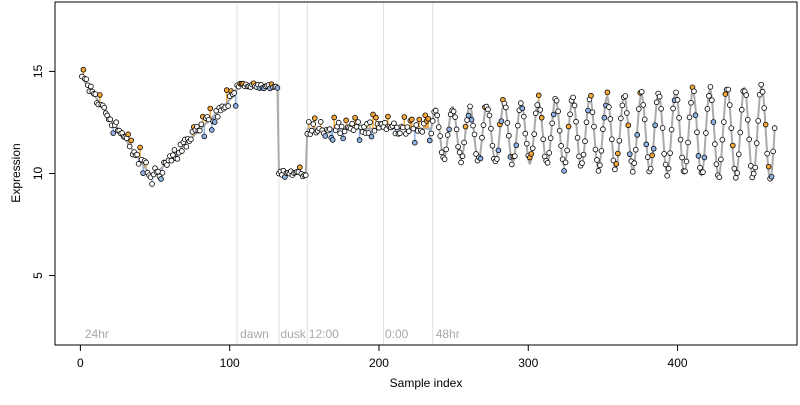 The height and width of the screenshot is (405, 800). Describe the element at coordinates (16, 172) in the screenshot. I see `y-axis-label: Expression` at that location.